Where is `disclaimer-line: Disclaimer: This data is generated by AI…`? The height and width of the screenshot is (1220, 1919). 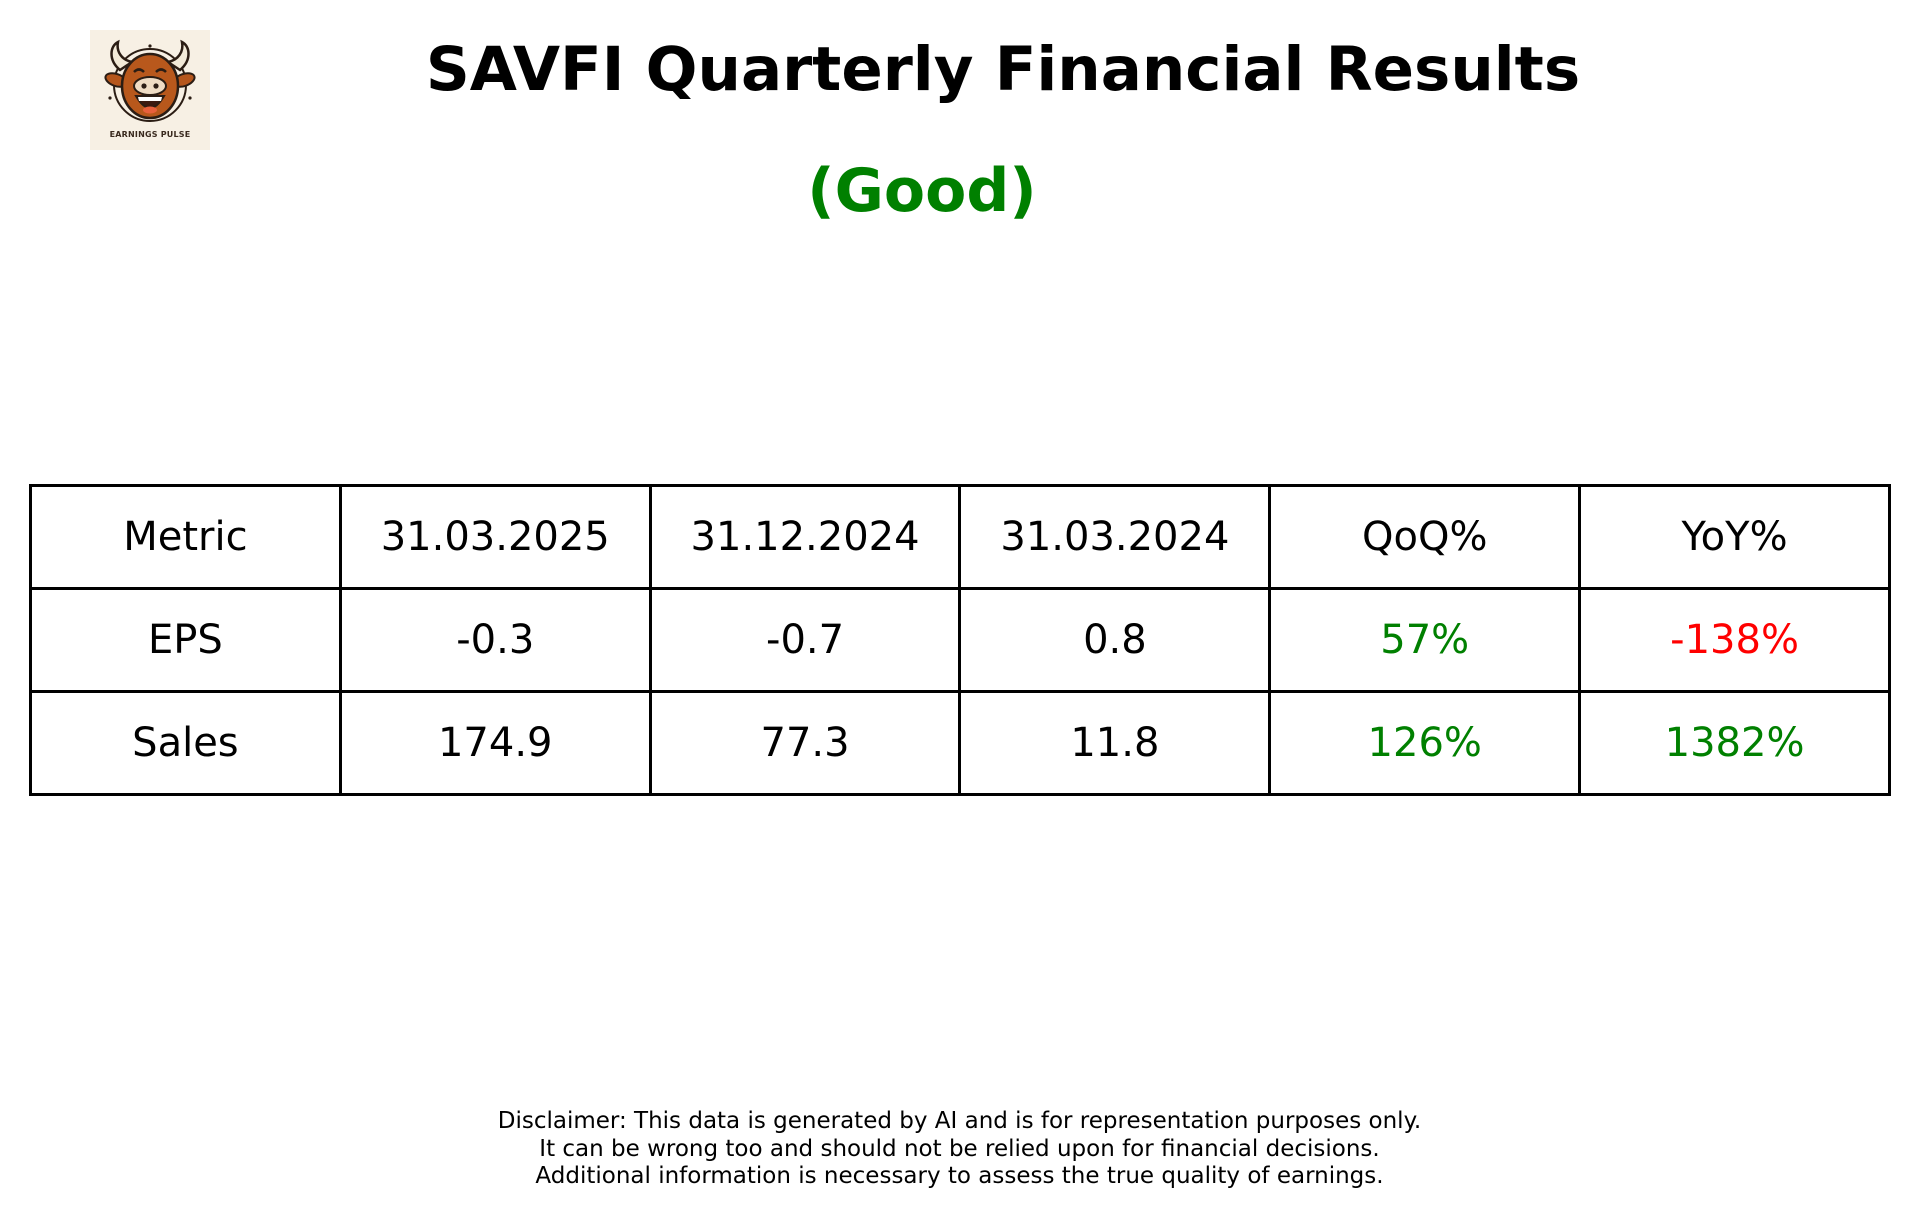 disclaimer-line: Disclaimer: This data is generated by AI… is located at coordinates (959, 1121).